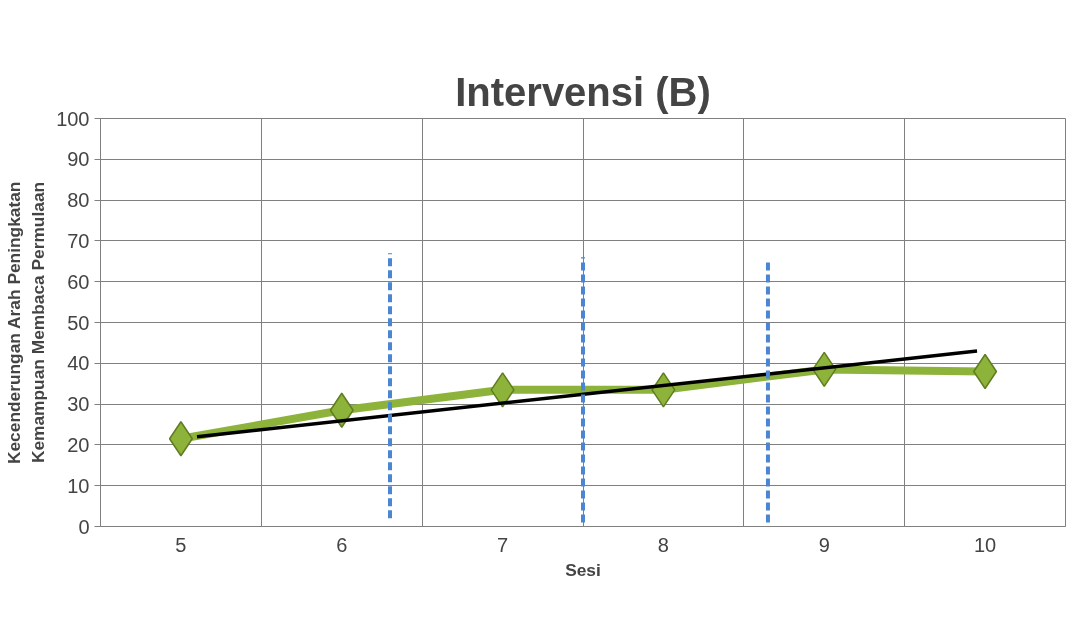 The image size is (1090, 641). Describe the element at coordinates (73, 118) in the screenshot. I see `y-tick-label: 100` at that location.